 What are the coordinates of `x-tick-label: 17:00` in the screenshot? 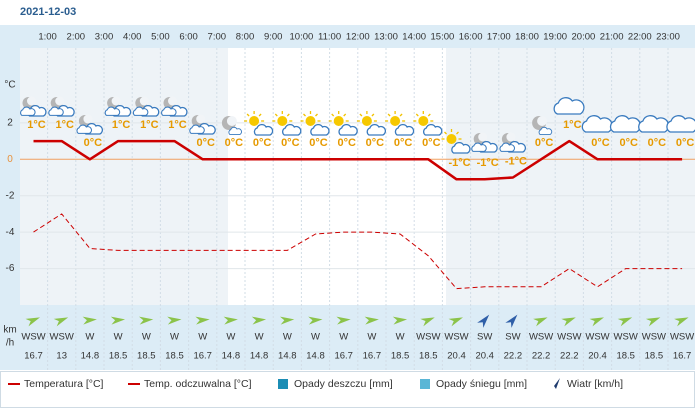 It's located at (499, 37).